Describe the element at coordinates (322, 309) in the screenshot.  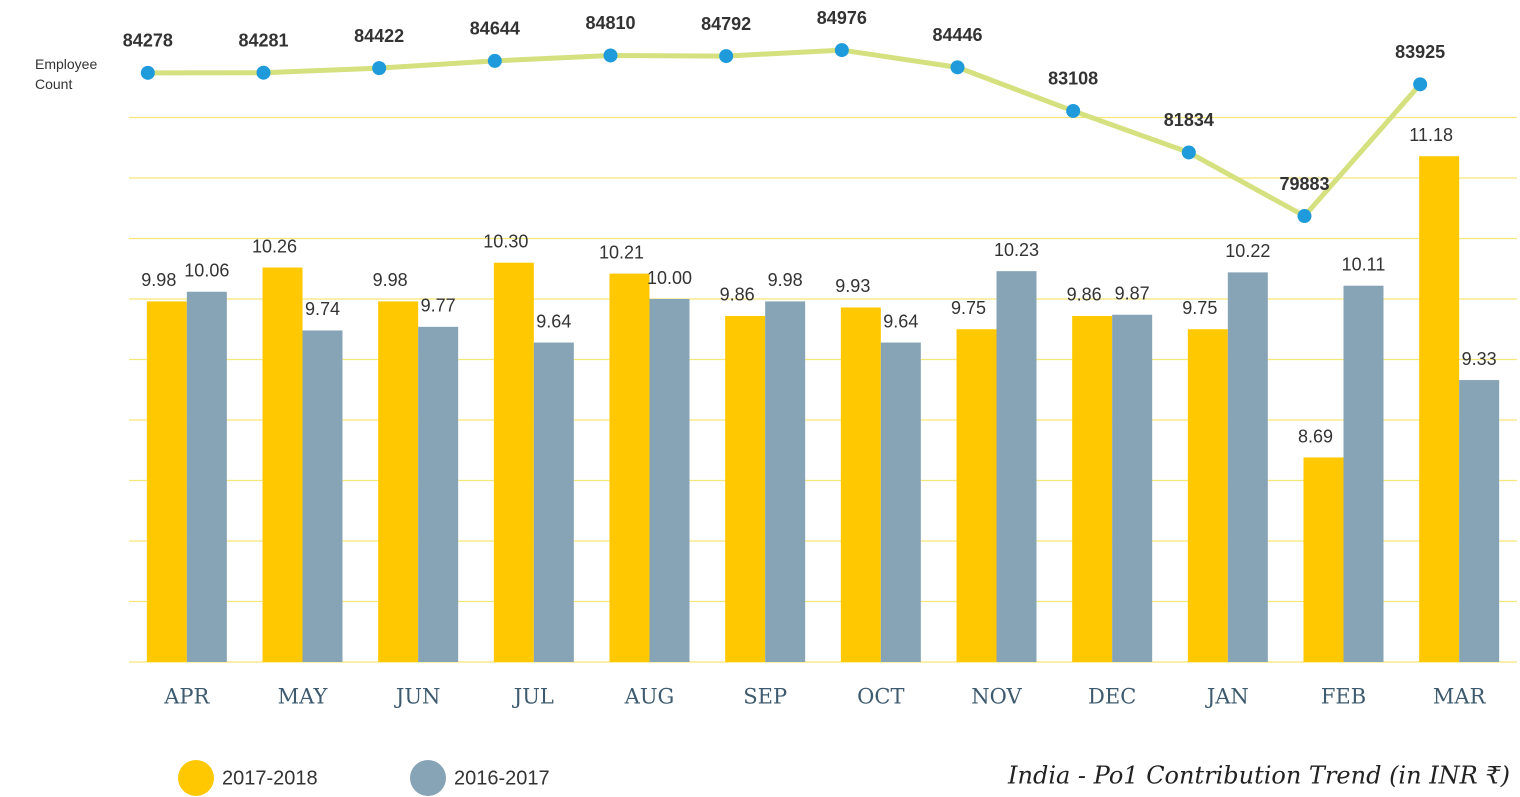
I see `data-label: 9.74` at that location.